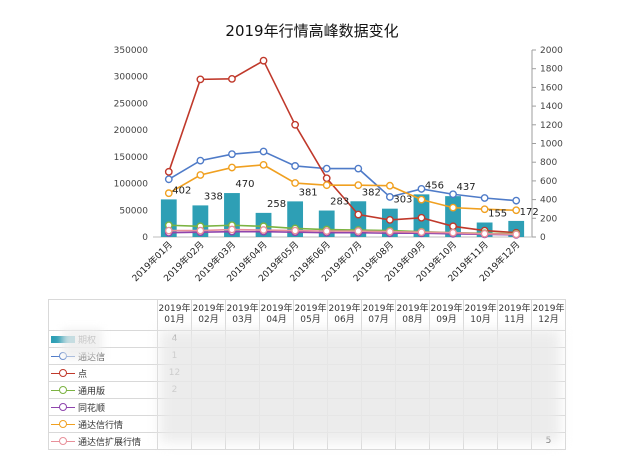 The height and width of the screenshot is (457, 621). I want to click on bar-data-label: 172, so click(529, 212).